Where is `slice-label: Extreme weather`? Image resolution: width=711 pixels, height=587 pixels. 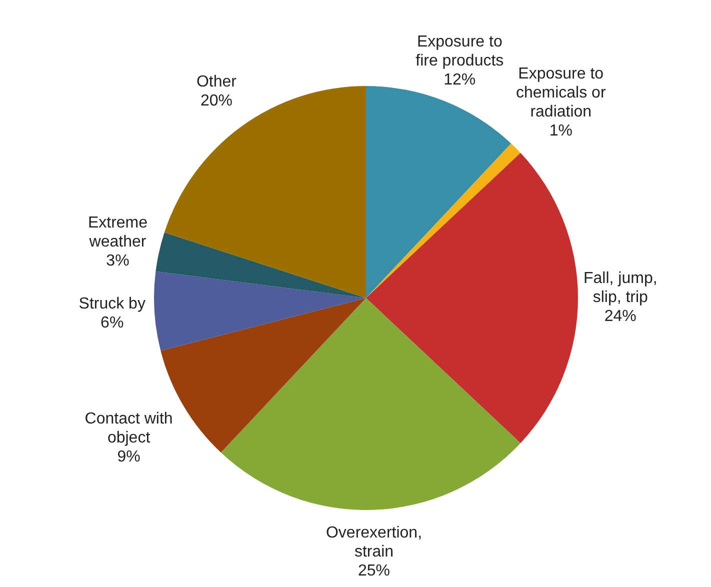
slice-label: Extreme weather is located at coordinates (118, 232).